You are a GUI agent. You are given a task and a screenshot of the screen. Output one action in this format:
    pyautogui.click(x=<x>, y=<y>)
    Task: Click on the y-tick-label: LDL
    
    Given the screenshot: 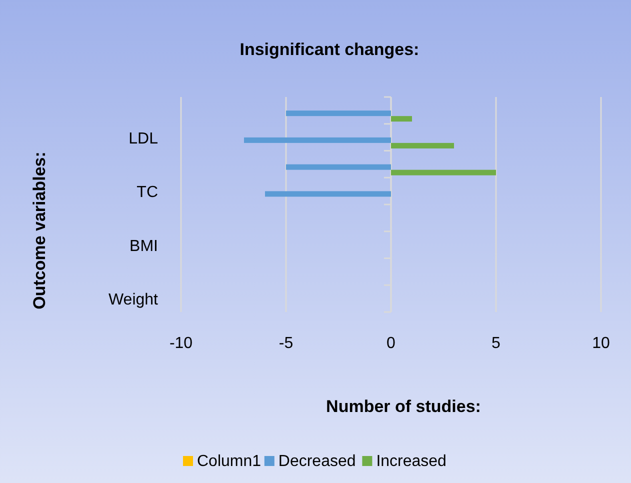 What is the action you would take?
    pyautogui.click(x=143, y=139)
    